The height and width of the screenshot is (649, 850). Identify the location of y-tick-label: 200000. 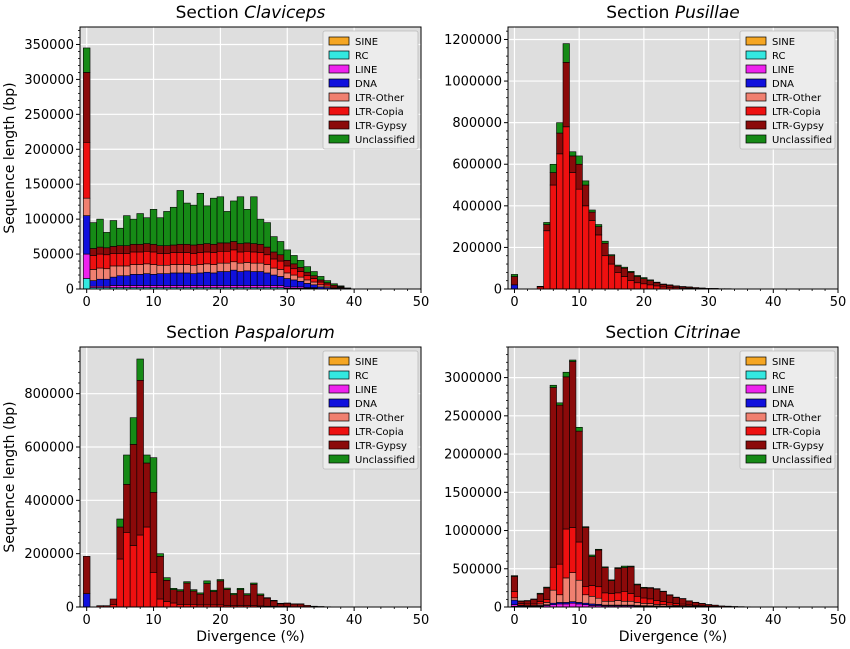
(49, 150).